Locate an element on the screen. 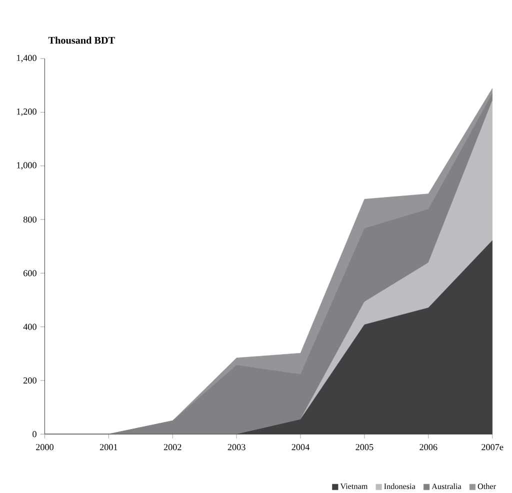  y-tick-label: 1,200 is located at coordinates (26, 112).